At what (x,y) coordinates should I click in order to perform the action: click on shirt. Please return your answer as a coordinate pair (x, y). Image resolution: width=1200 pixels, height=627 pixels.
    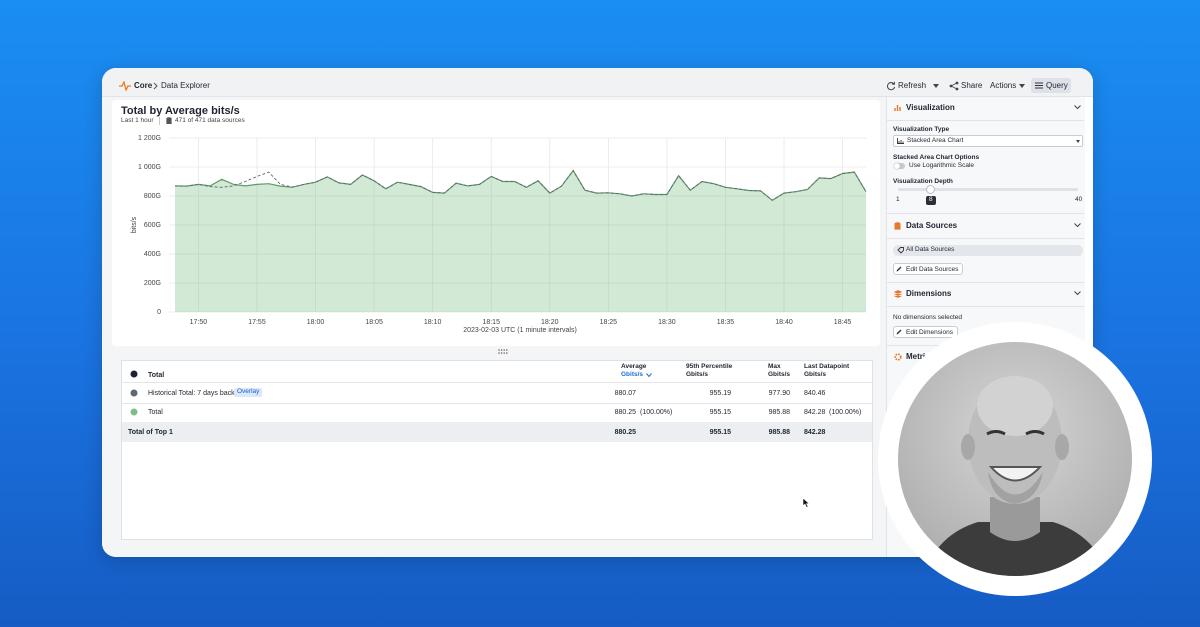
    Looking at the image, I should click on (1017, 549).